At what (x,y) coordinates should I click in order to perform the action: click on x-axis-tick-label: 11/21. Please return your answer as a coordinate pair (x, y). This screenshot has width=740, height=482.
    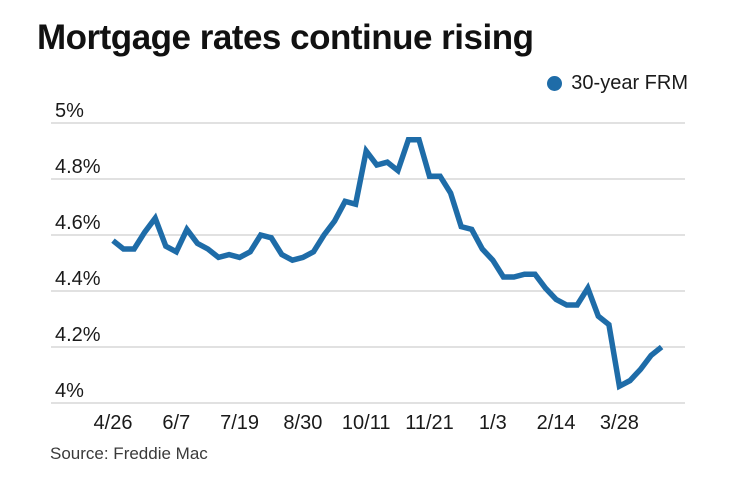
    Looking at the image, I should click on (429, 423).